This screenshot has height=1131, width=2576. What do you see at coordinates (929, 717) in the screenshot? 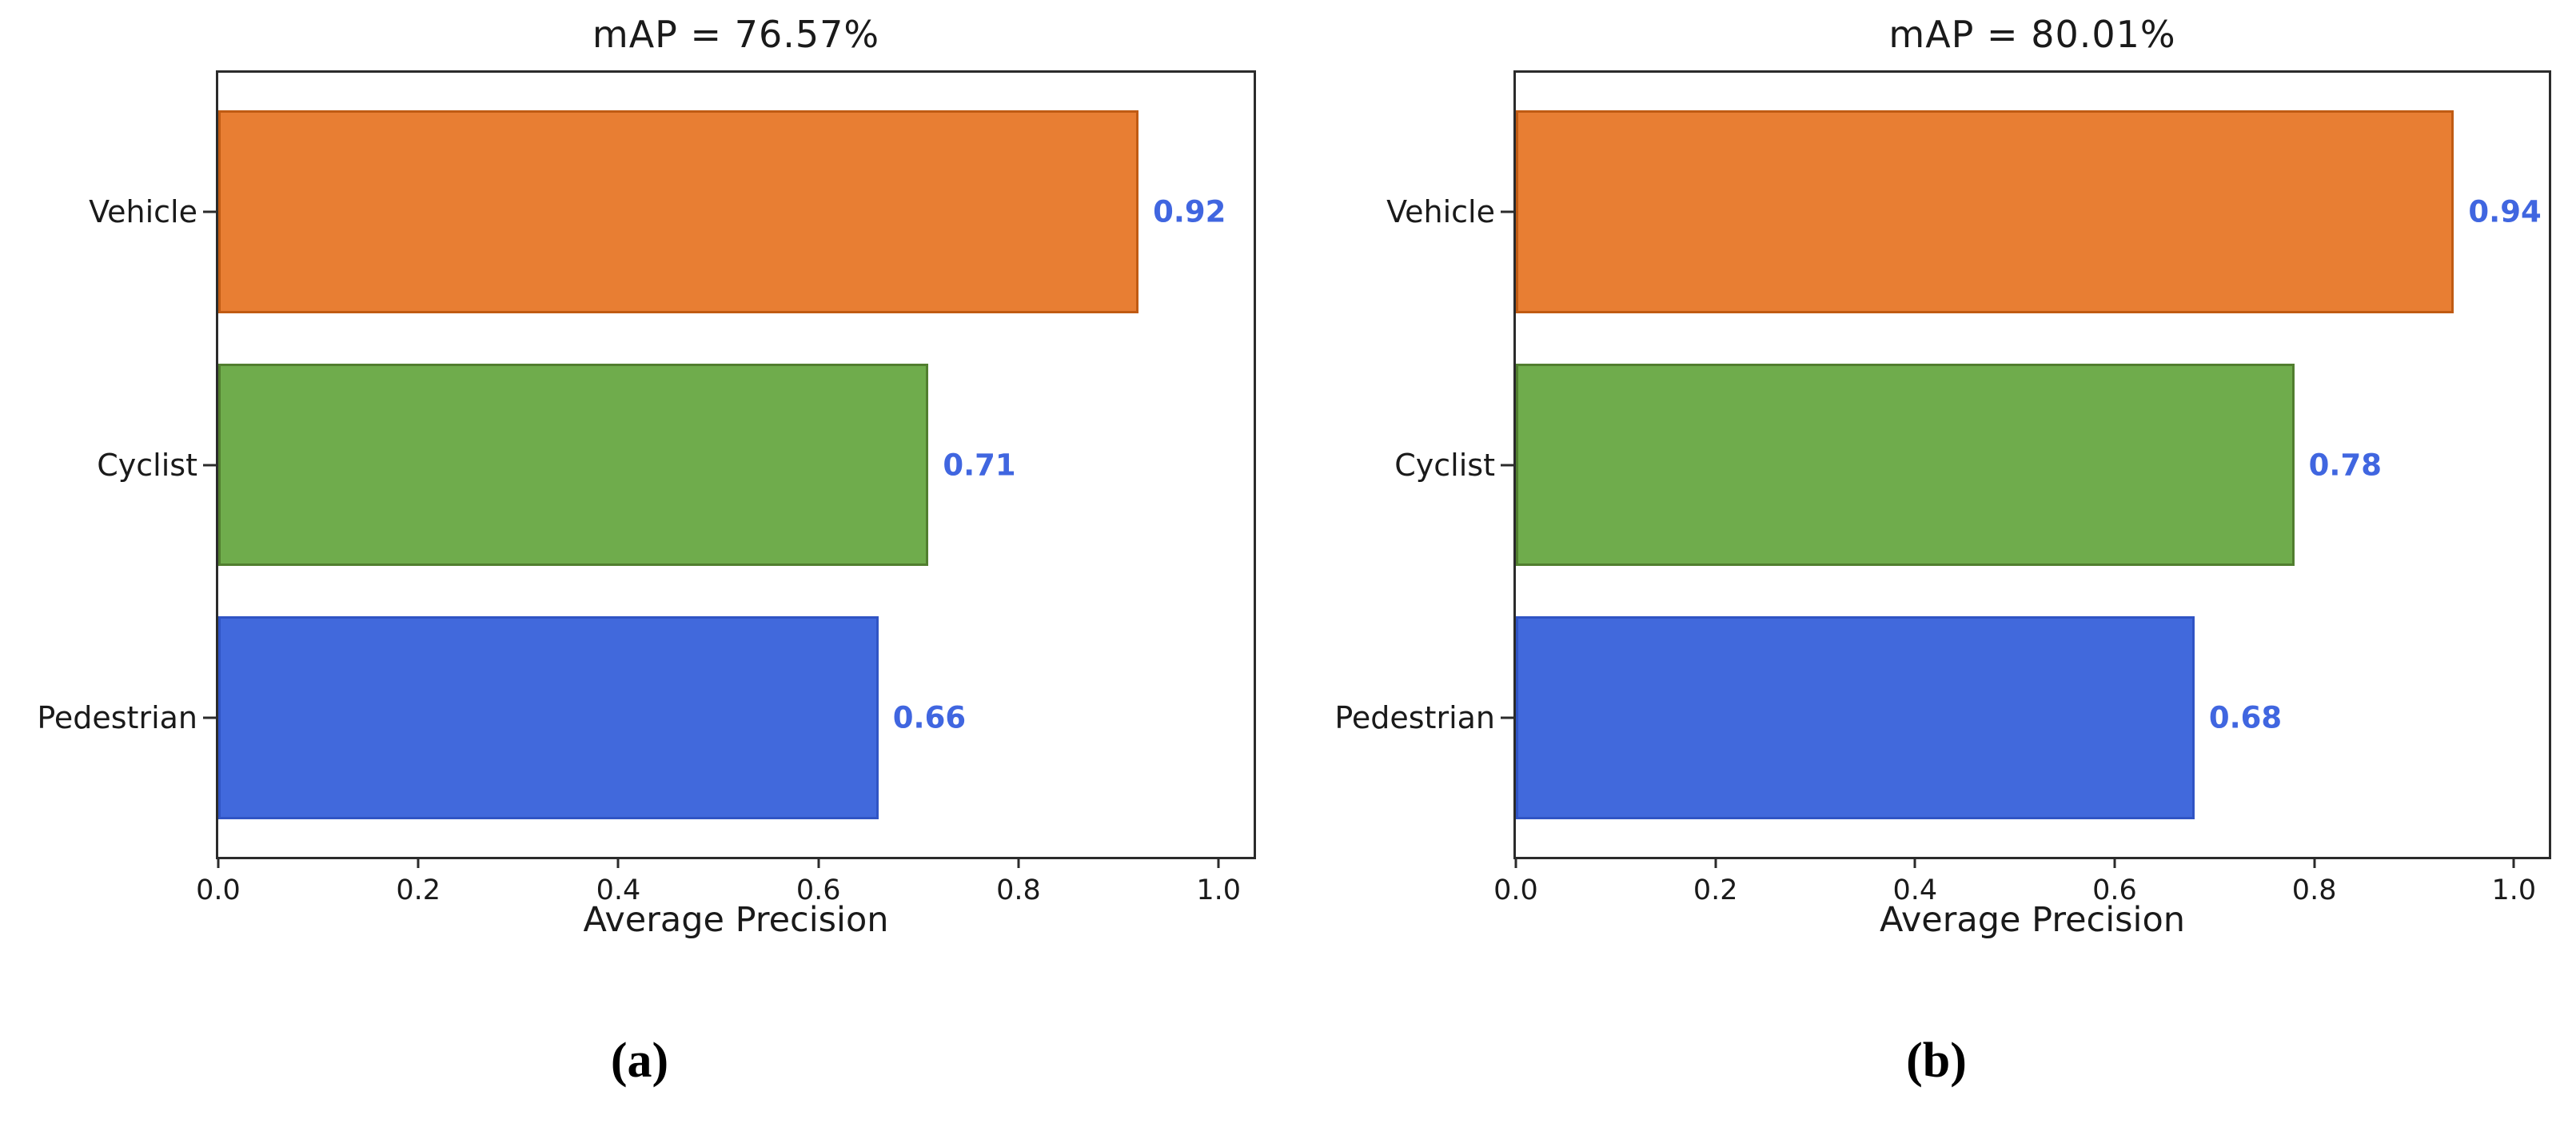
I see `bar-value-label: 0.66` at bounding box center [929, 717].